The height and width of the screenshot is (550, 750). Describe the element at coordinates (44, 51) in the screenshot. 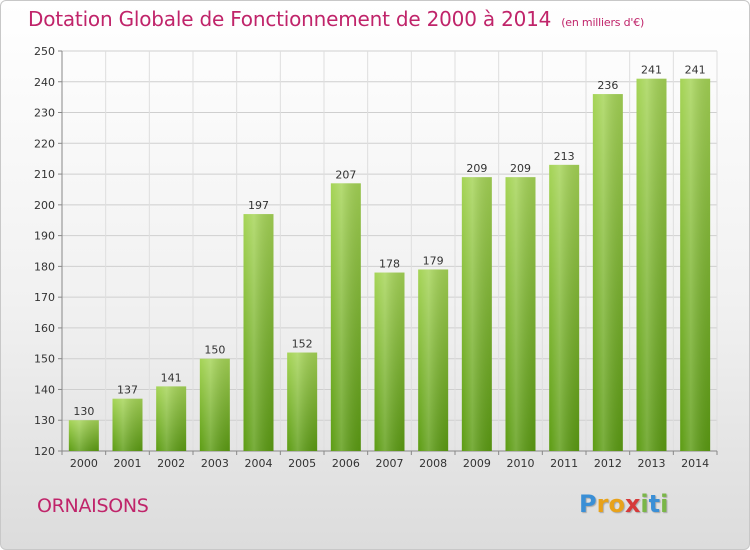

I see `y-tick-label: 250` at that location.